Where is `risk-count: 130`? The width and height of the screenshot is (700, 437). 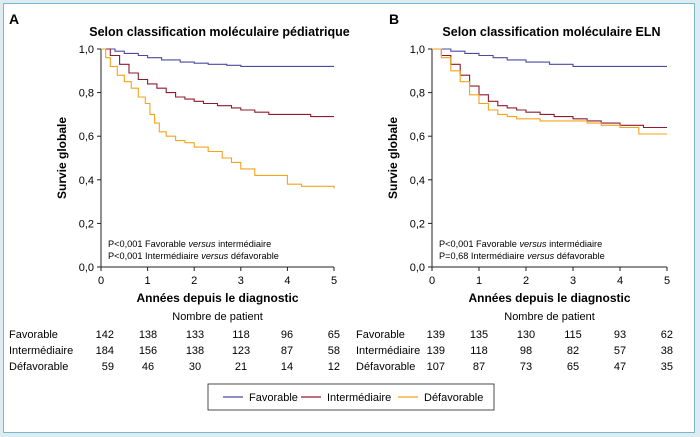
risk-count: 130 is located at coordinates (526, 335).